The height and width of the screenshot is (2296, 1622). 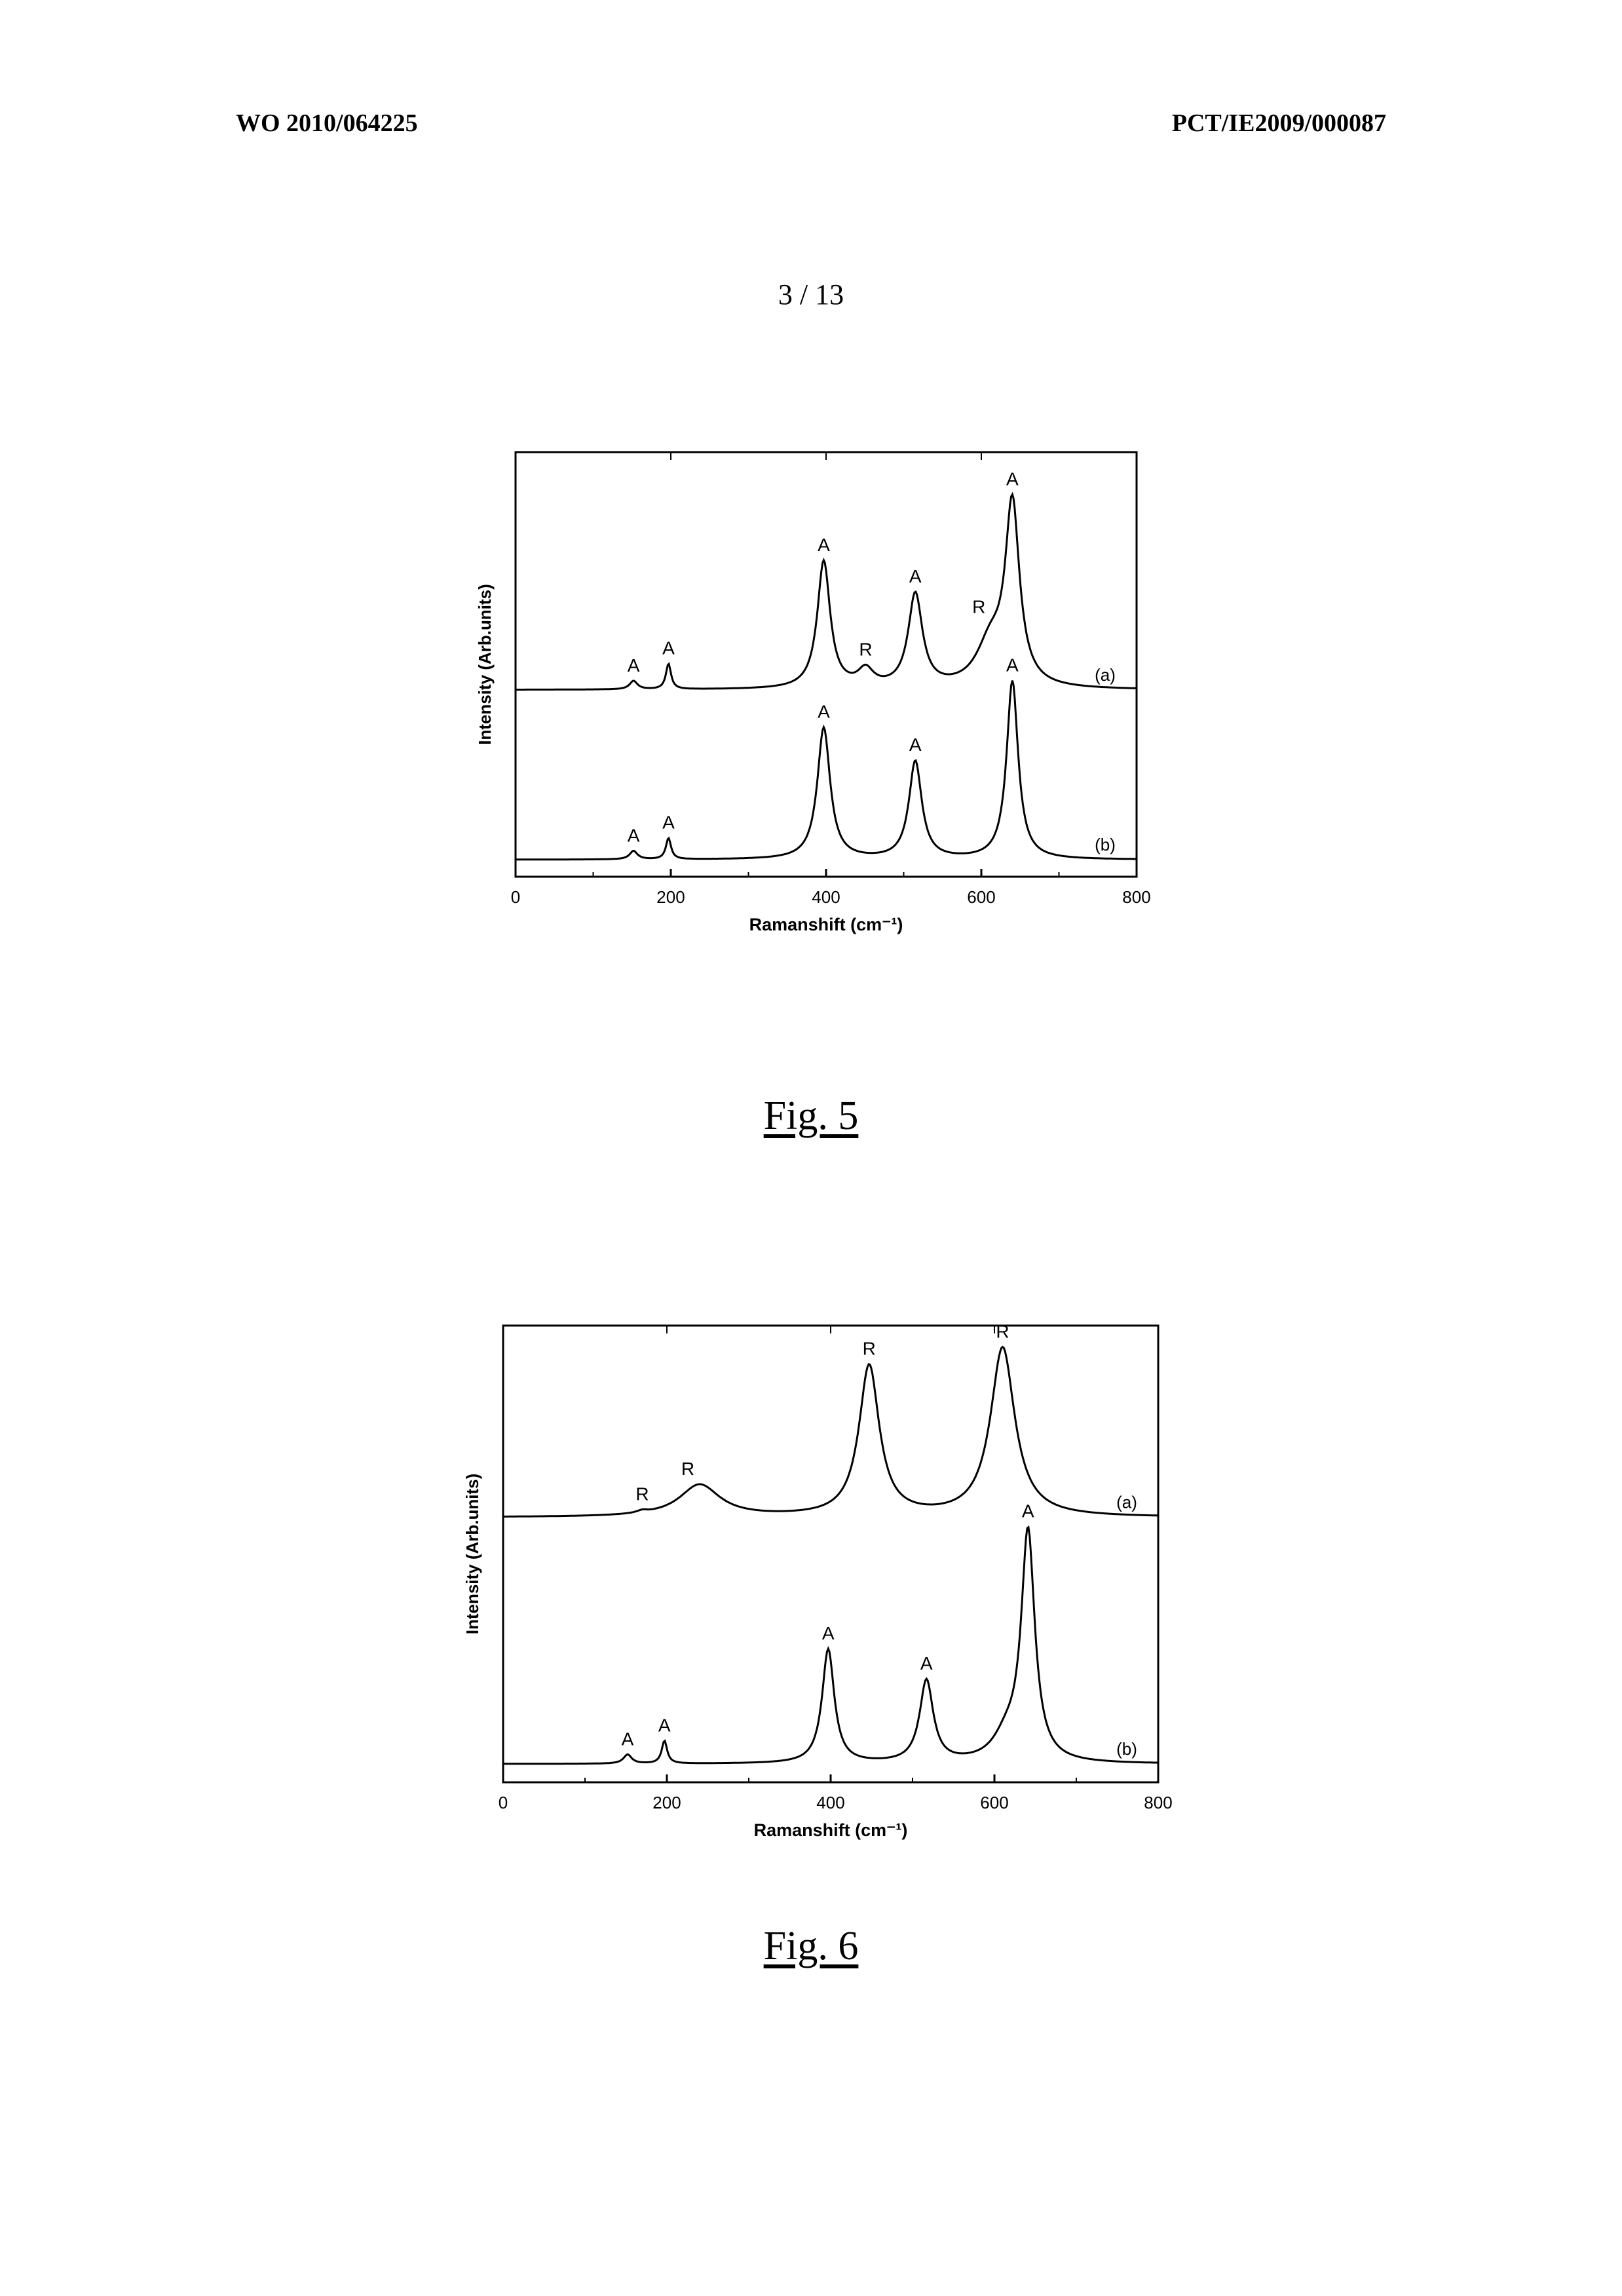 I want to click on x-tick-label: 800, so click(x=1158, y=1802).